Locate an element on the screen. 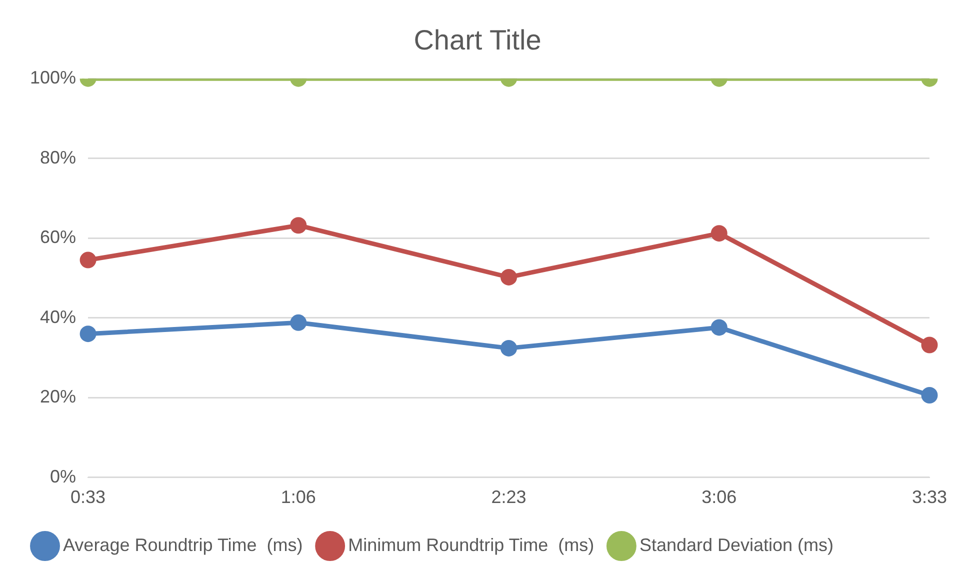  y-tick-label: 80% is located at coordinates (58, 157).